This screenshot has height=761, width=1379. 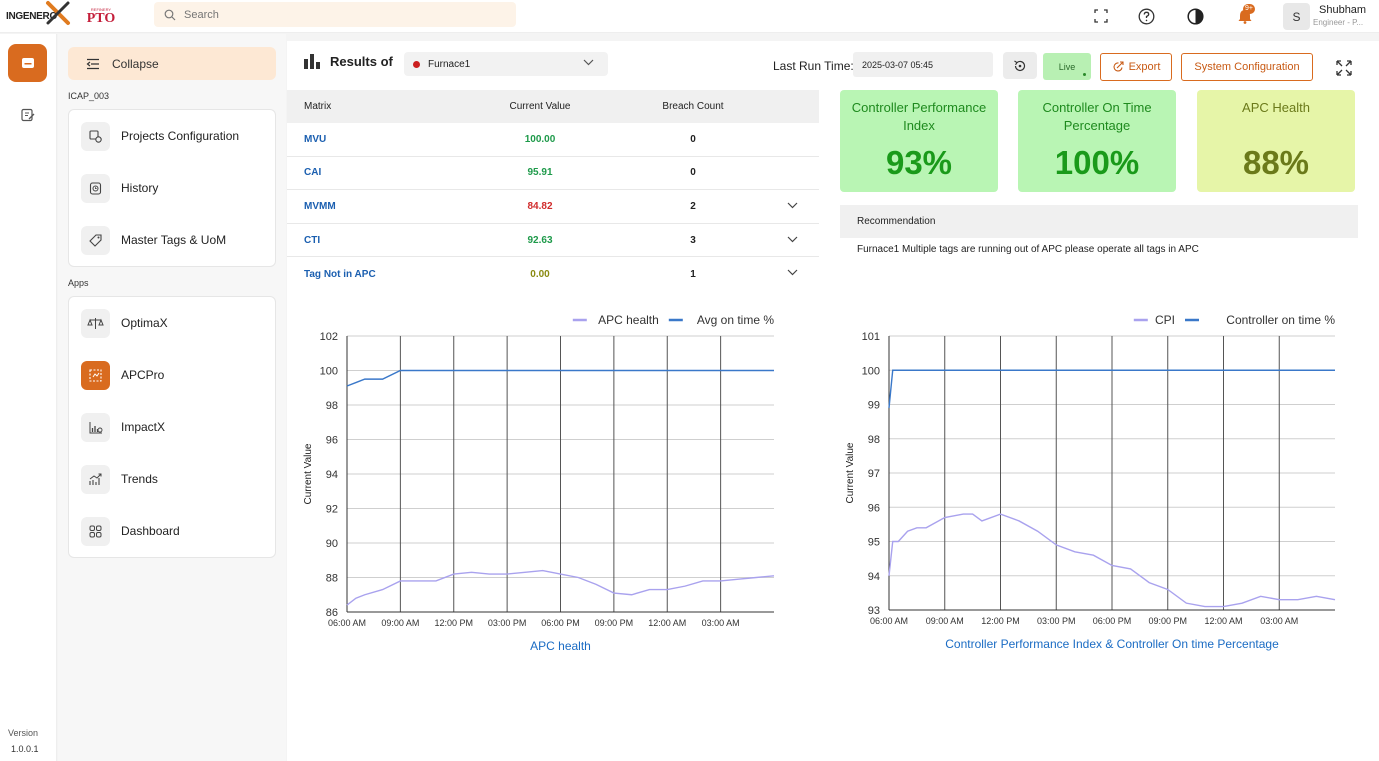 What do you see at coordinates (919, 116) in the screenshot?
I see `kpi-label: Controller Performance Index` at bounding box center [919, 116].